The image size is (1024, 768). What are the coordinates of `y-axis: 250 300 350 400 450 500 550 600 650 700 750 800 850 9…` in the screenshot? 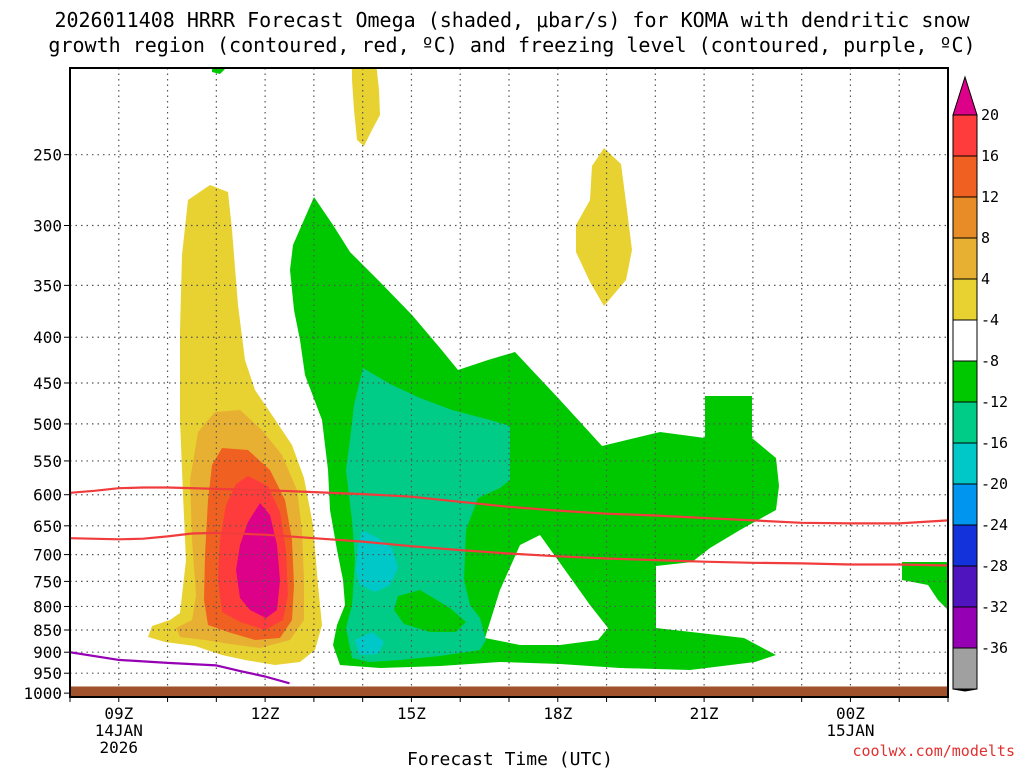 It's located at (46, 424).